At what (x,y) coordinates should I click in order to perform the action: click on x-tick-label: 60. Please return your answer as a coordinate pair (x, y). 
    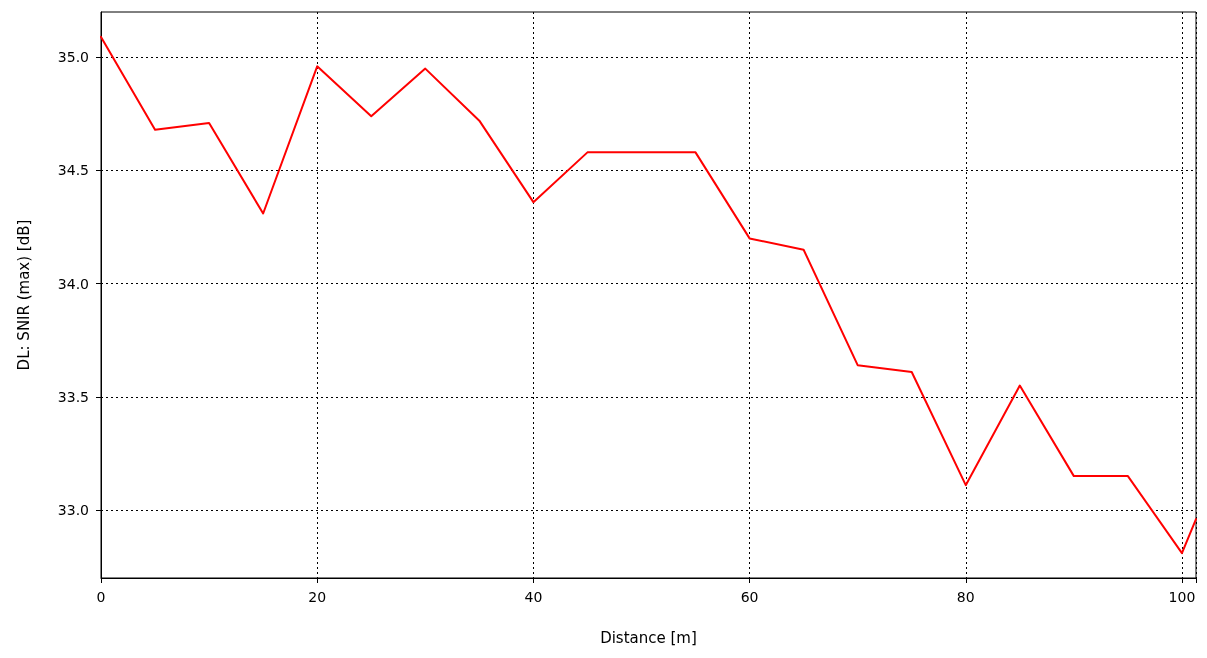
    Looking at the image, I should click on (749, 597).